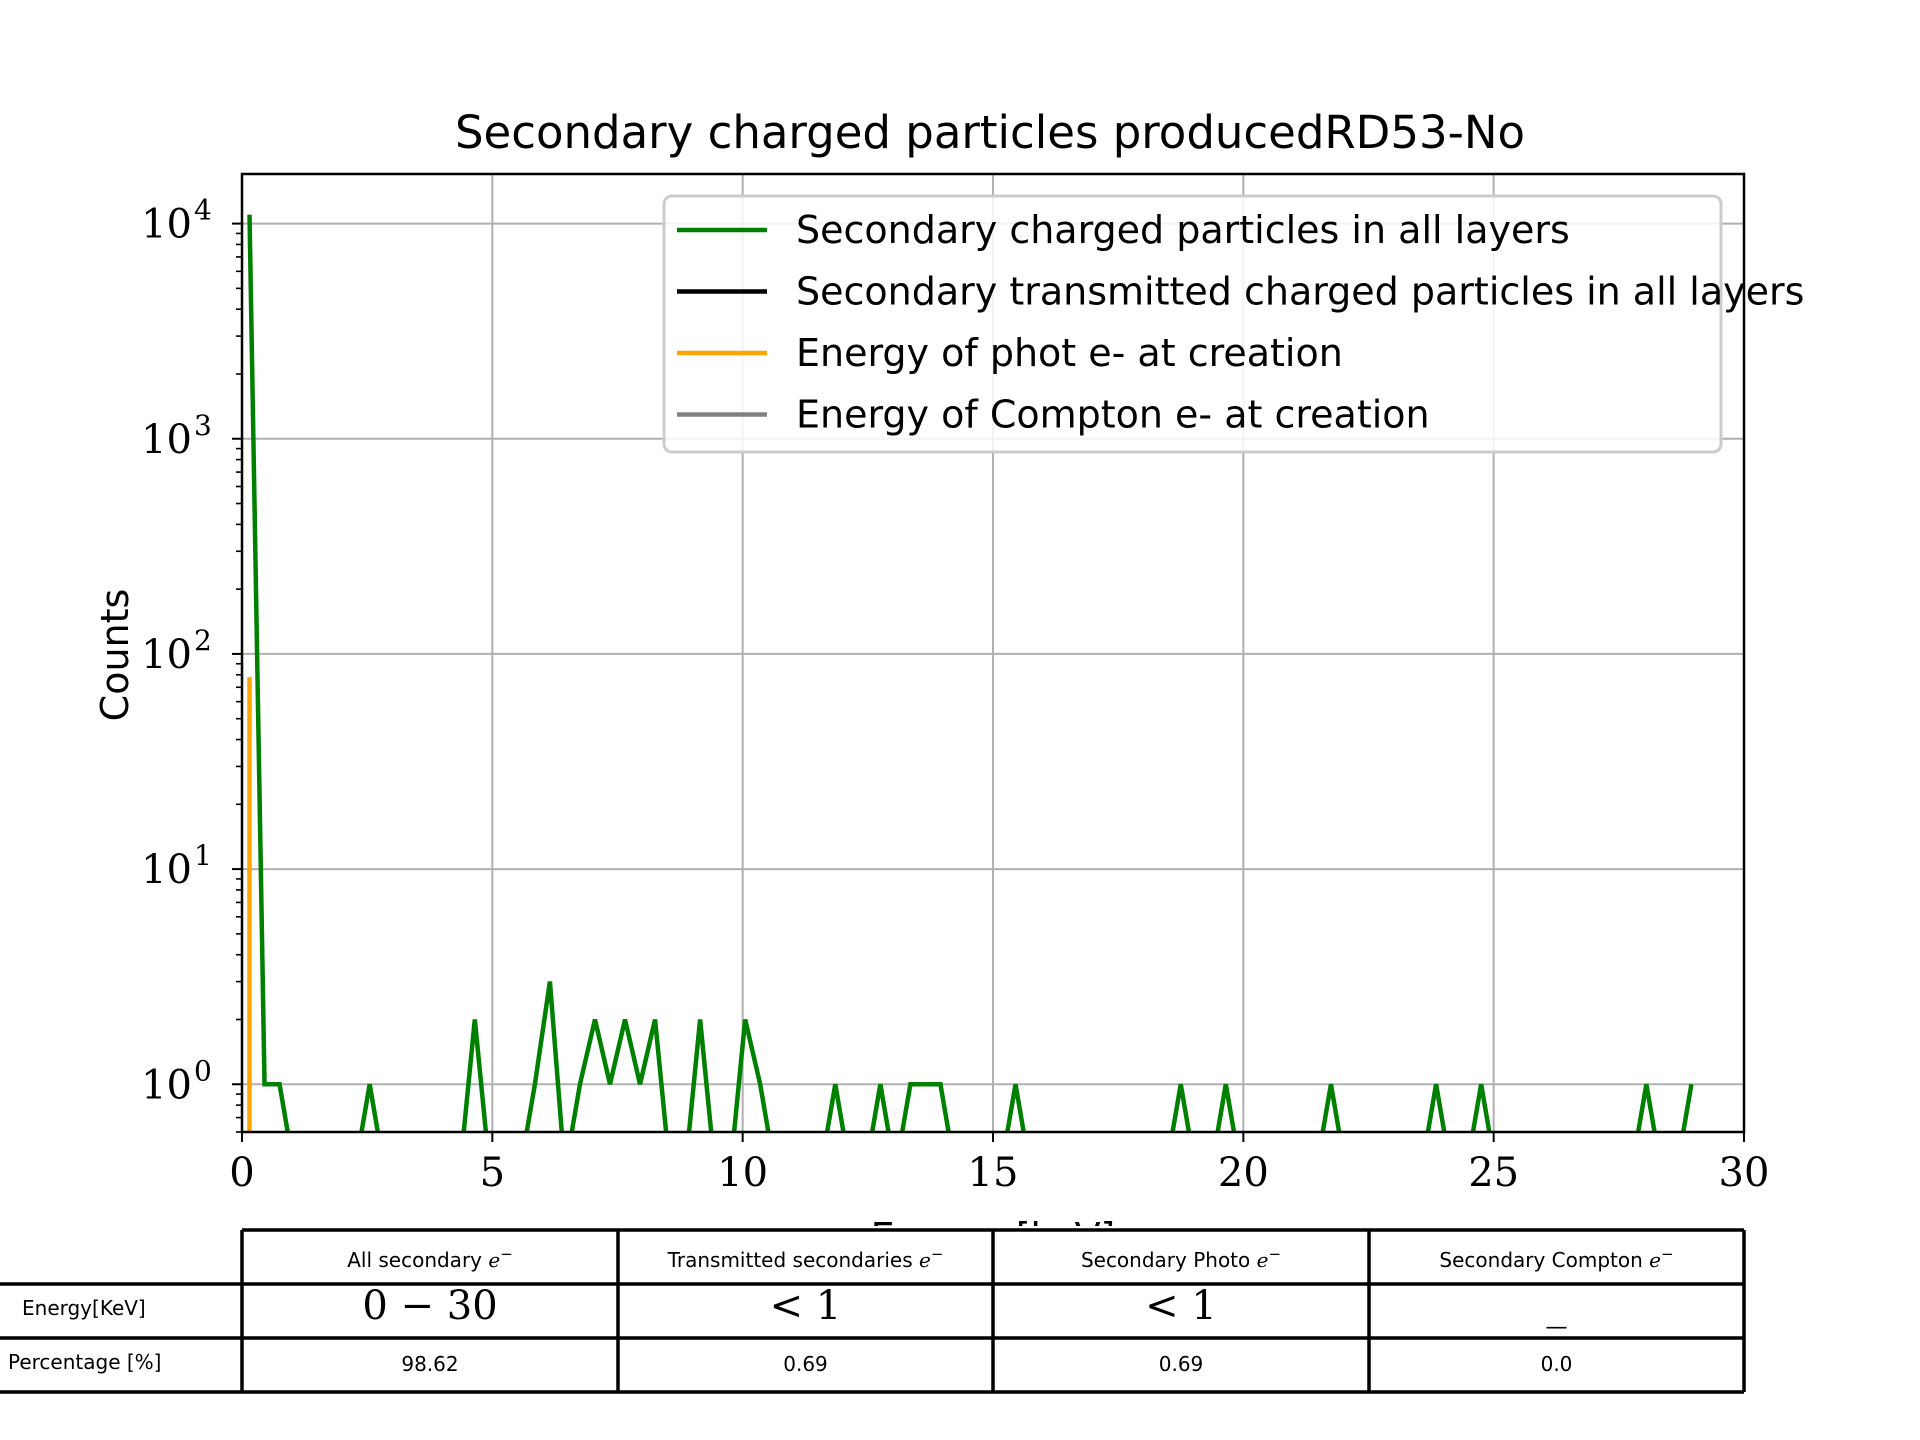 This screenshot has width=1920, height=1440. What do you see at coordinates (805, 1258) in the screenshot?
I see `table-column-header: Transmitted secondaries e−` at bounding box center [805, 1258].